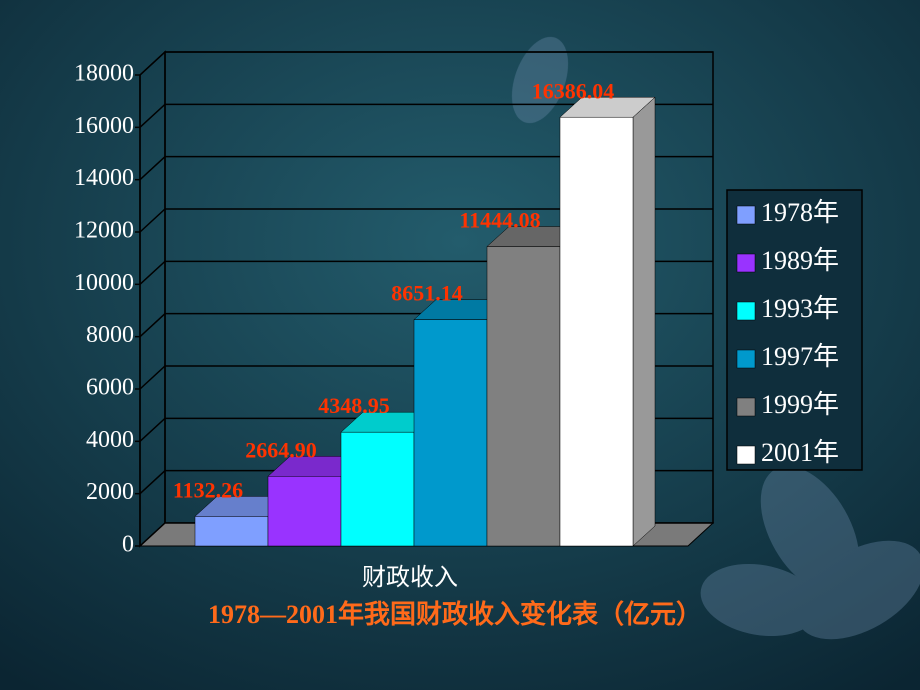  What do you see at coordinates (800, 308) in the screenshot?
I see `legend-label: 1993年` at bounding box center [800, 308].